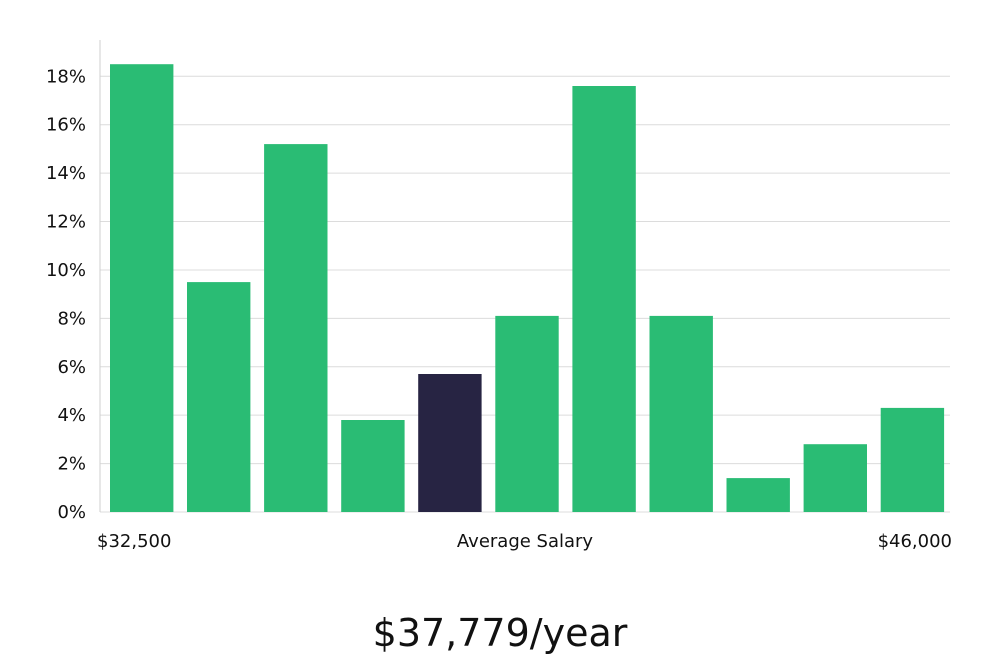 This screenshot has width=1000, height=660. What do you see at coordinates (66, 294) in the screenshot?
I see `y-axis-ticks: 0% 2% 4% 6% 8% 10% 12% 14% 16% 18%` at bounding box center [66, 294].